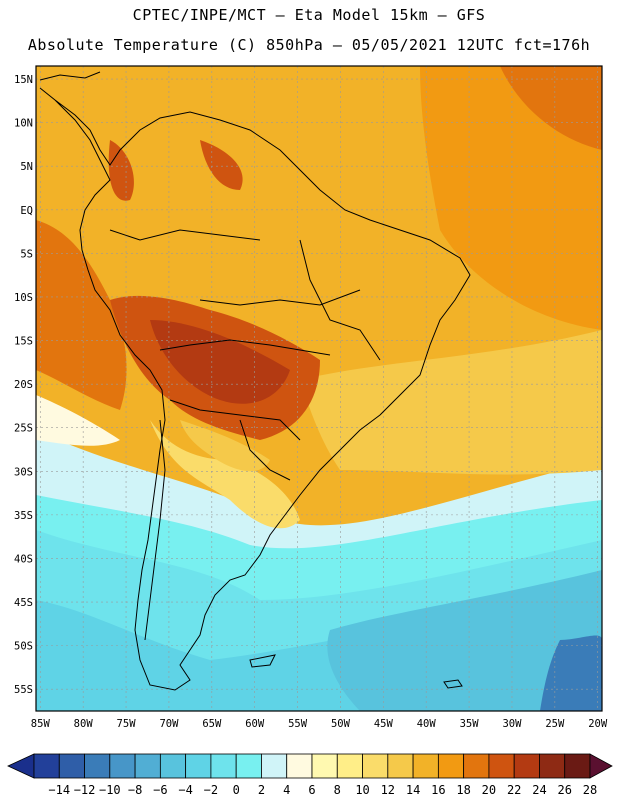  What do you see at coordinates (565, 790) in the screenshot?
I see `colorbar-label: 26` at bounding box center [565, 790].